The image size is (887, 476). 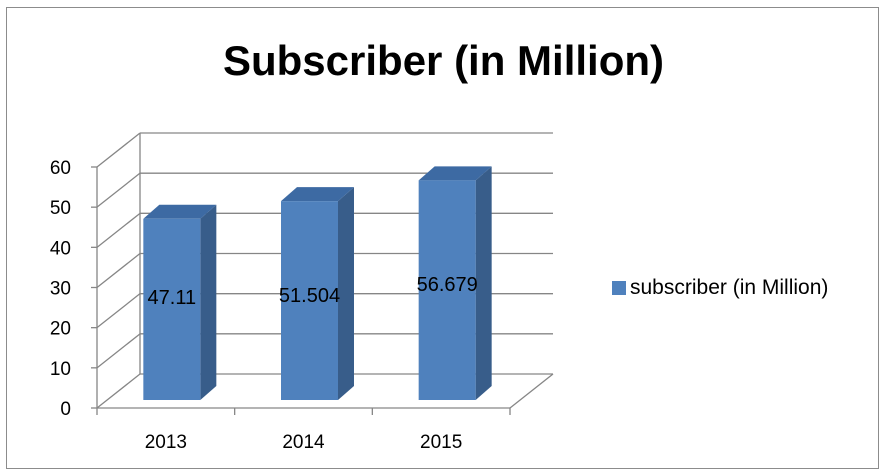 I want to click on floor-right-edge, so click(x=531, y=391).